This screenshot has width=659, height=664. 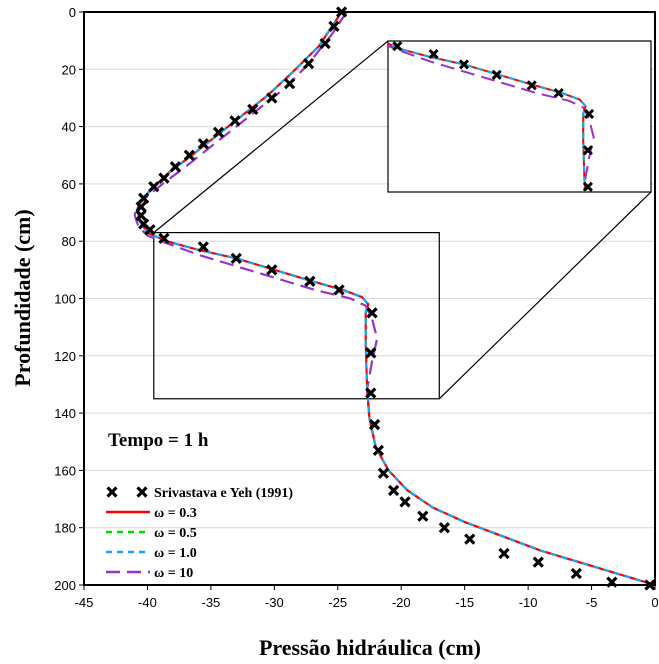 What do you see at coordinates (401, 602) in the screenshot?
I see `x-tick-label: -20` at bounding box center [401, 602].